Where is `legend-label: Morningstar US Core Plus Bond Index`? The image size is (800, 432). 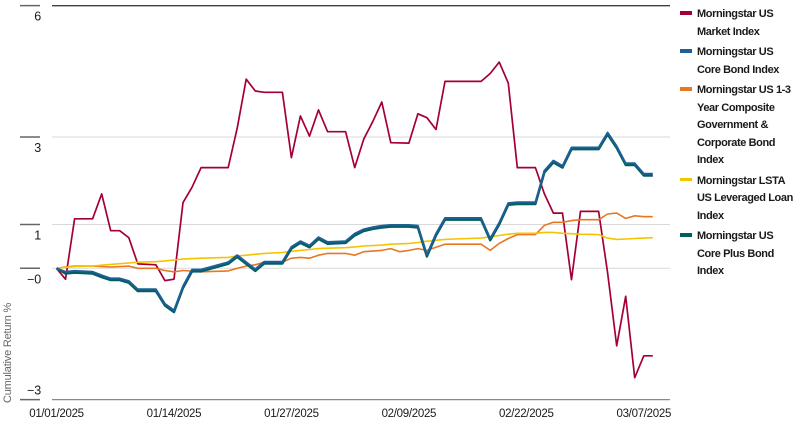 legend-label: Morningstar US Core Plus Bond Index is located at coordinates (735, 253).